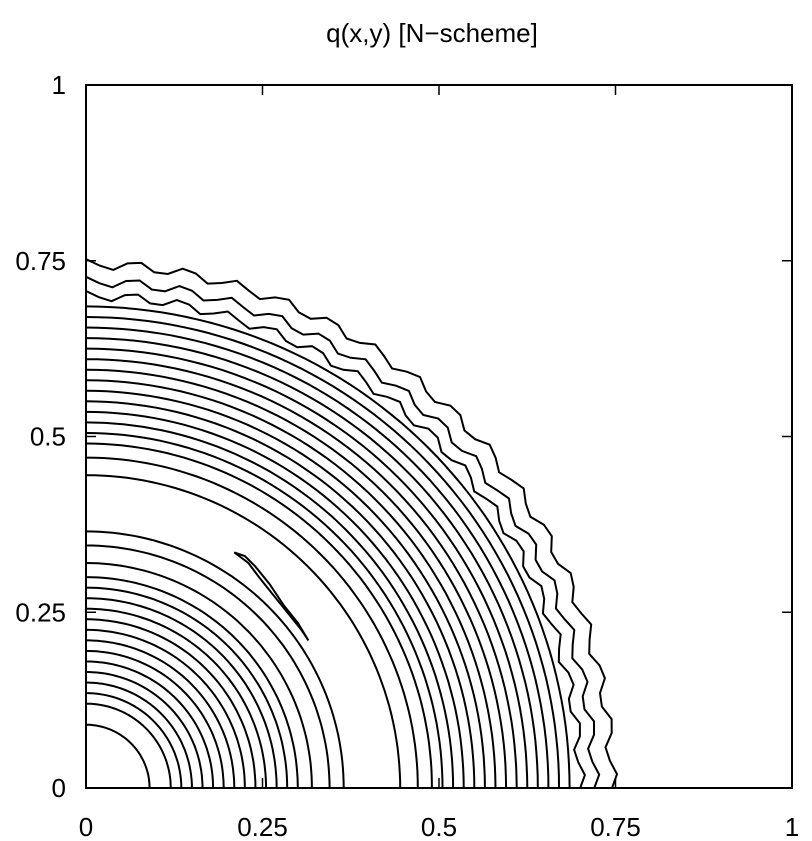 The height and width of the screenshot is (841, 812). I want to click on x-tick-label: 0.75, so click(615, 826).